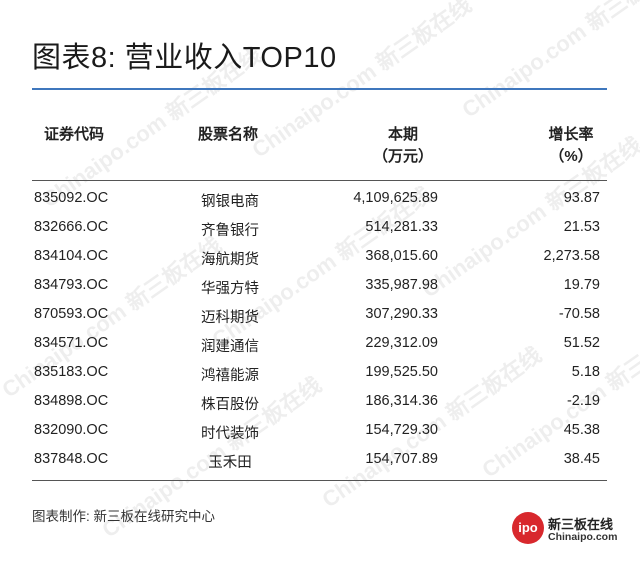 The image size is (640, 566). What do you see at coordinates (71, 343) in the screenshot?
I see `cell-code: 834571.OC` at bounding box center [71, 343].